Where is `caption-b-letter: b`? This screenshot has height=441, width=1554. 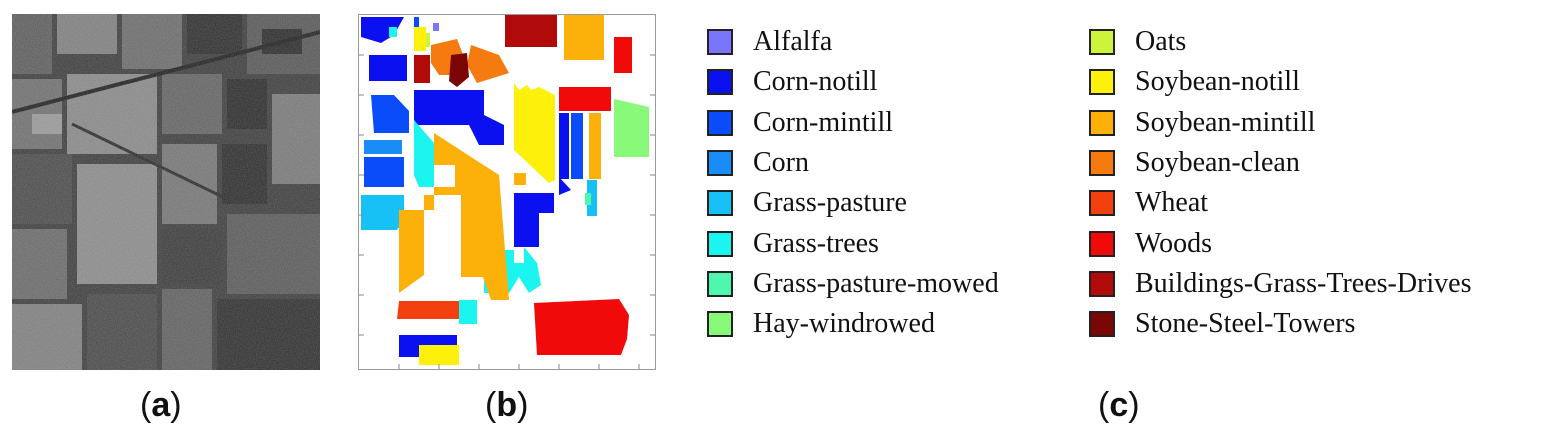
caption-b-letter: b is located at coordinates (507, 405).